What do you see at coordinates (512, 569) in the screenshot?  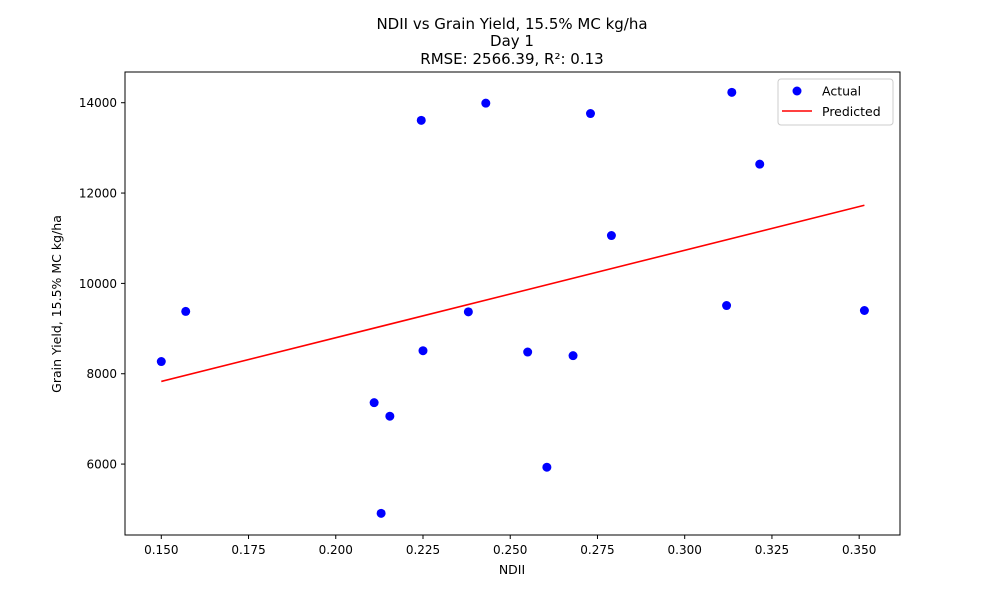 I see `x-axis-label: NDII` at bounding box center [512, 569].